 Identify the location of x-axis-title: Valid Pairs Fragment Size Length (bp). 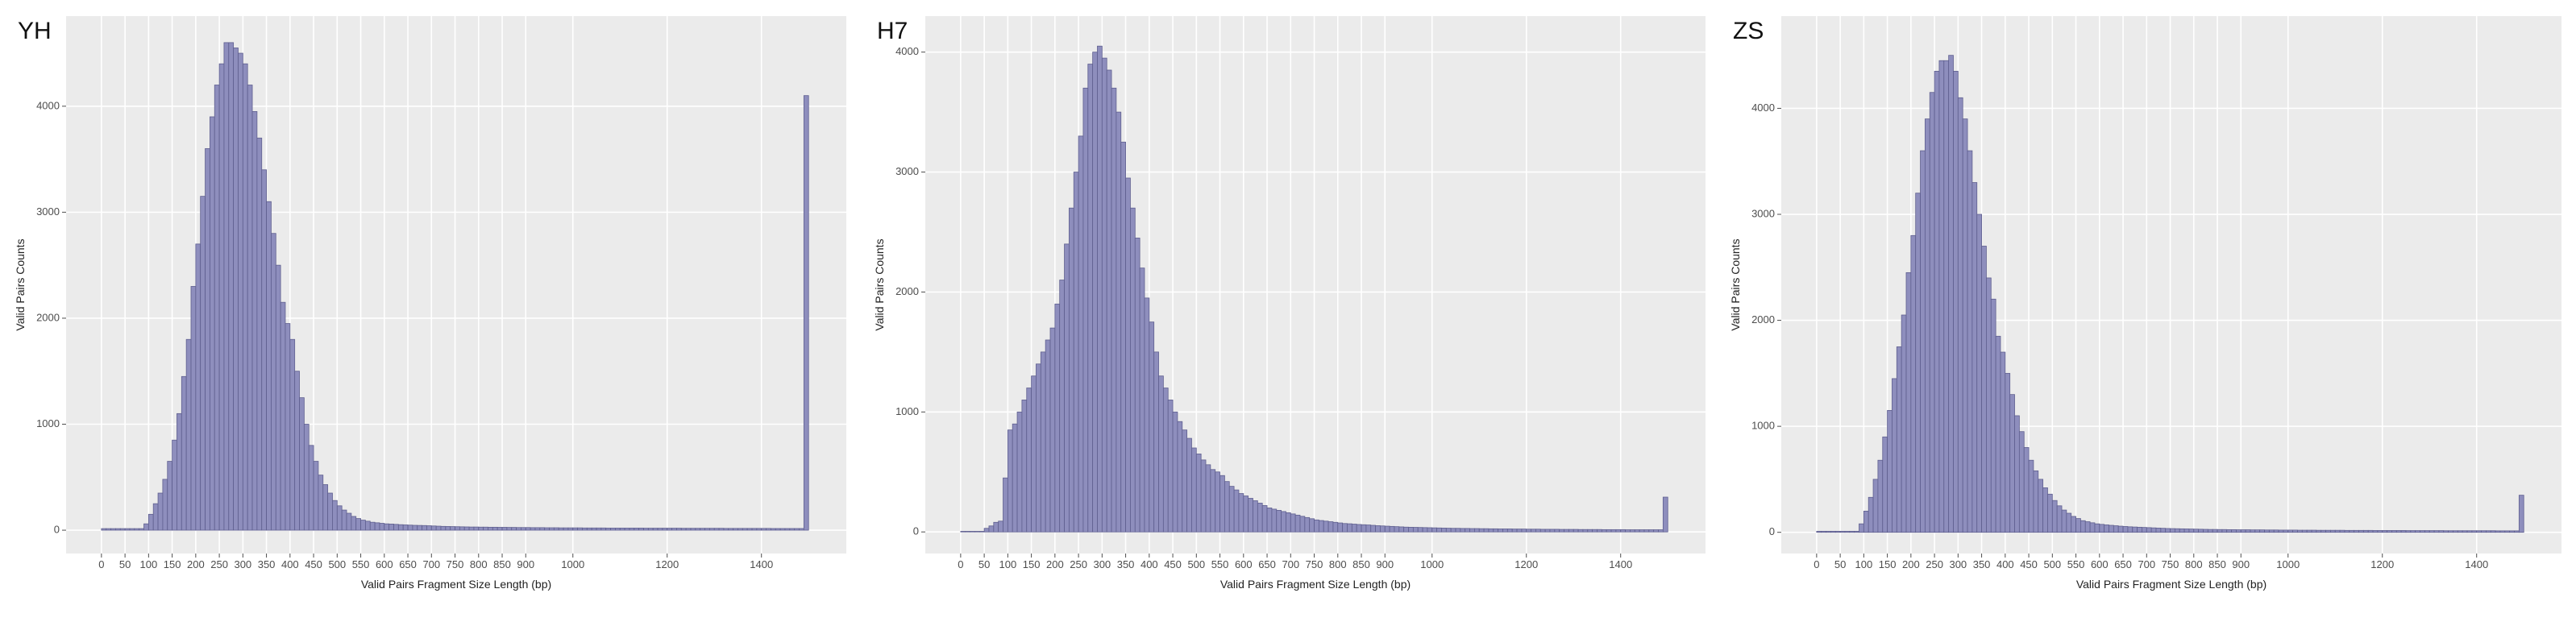
(456, 584).